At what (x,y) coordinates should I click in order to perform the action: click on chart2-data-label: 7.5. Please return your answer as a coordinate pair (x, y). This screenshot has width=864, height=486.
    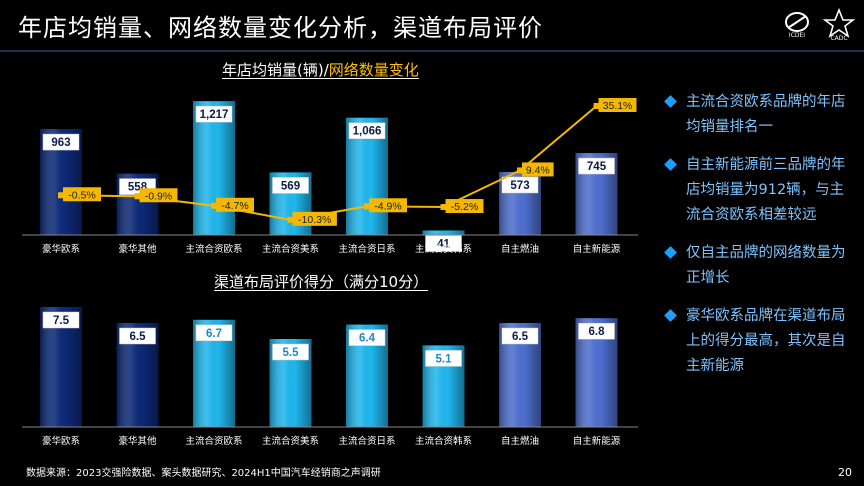
    Looking at the image, I should click on (61, 321).